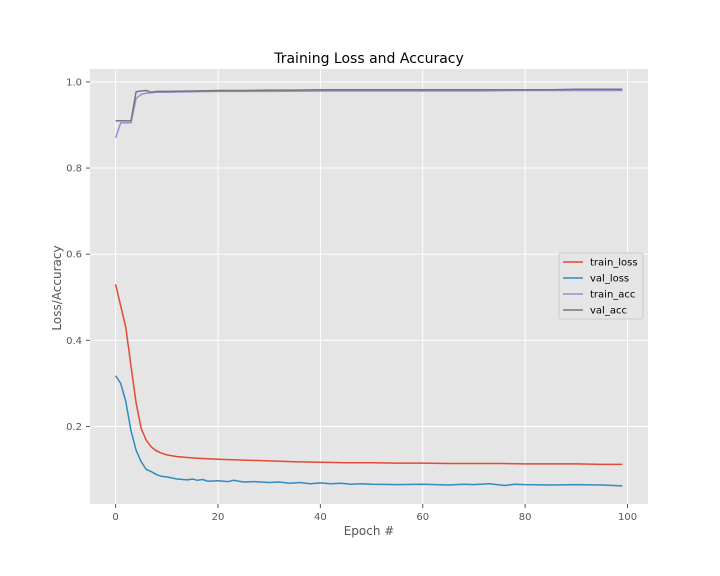  I want to click on x-axis-ticks: 0 20 40 60 80 100, so click(374, 513).